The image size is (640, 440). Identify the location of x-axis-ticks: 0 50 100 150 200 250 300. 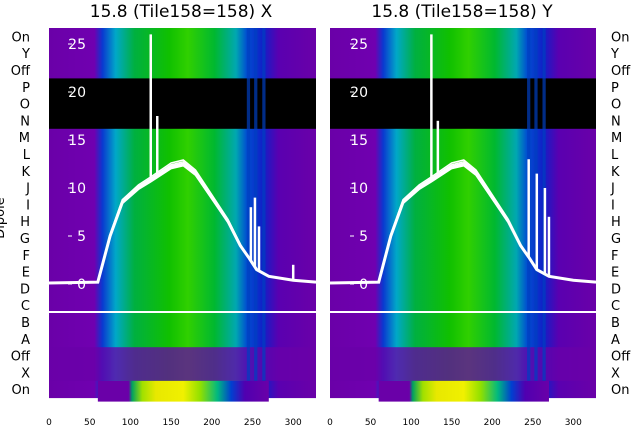
(174, 423).